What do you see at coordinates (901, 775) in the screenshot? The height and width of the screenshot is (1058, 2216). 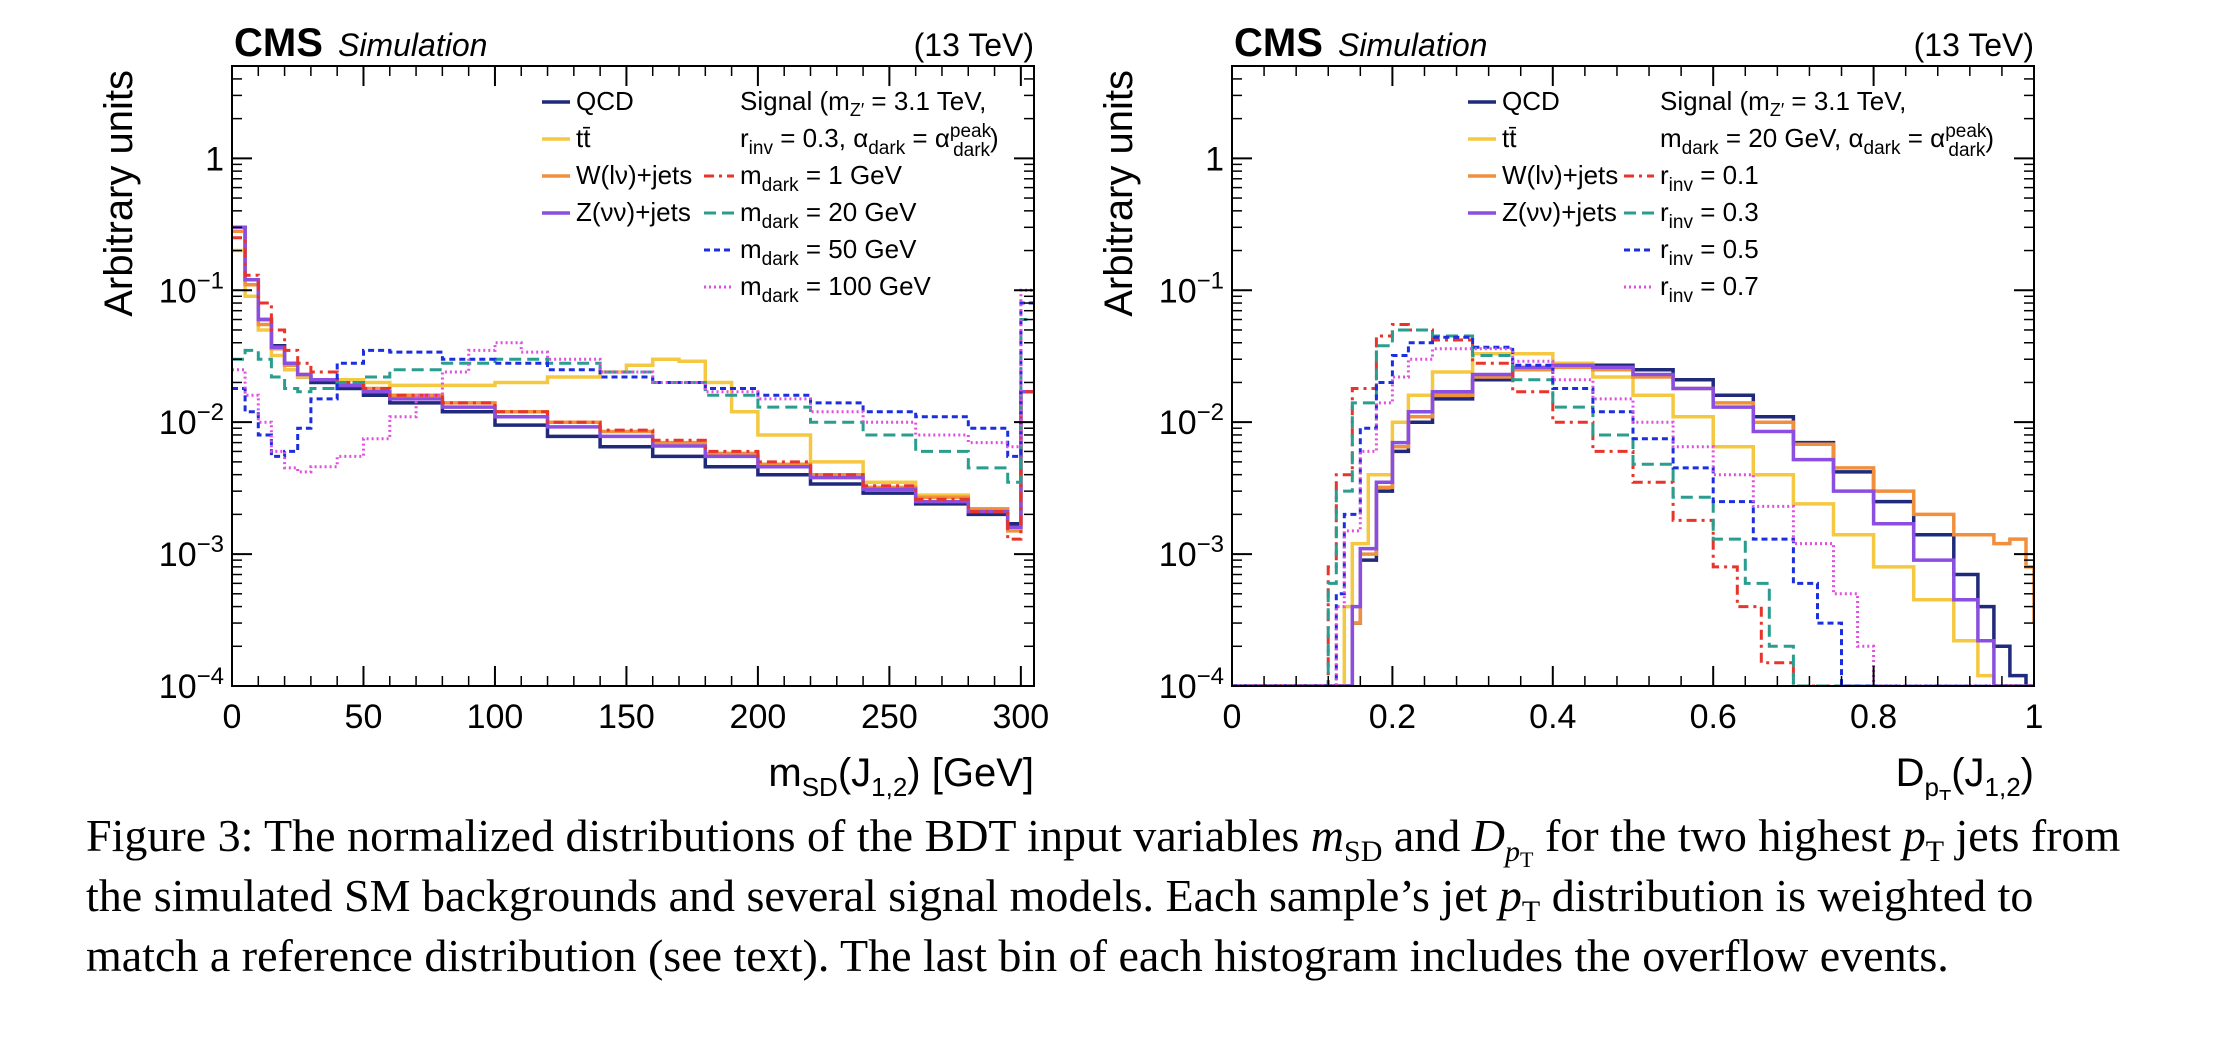 I see `x-axis-label: mSD(J1,2) [GeV]` at bounding box center [901, 775].